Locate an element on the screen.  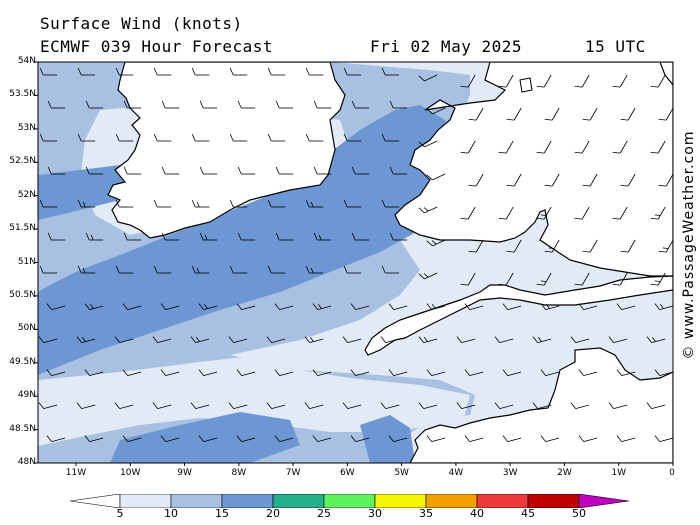
lat-label: 49N is located at coordinates (26, 395).